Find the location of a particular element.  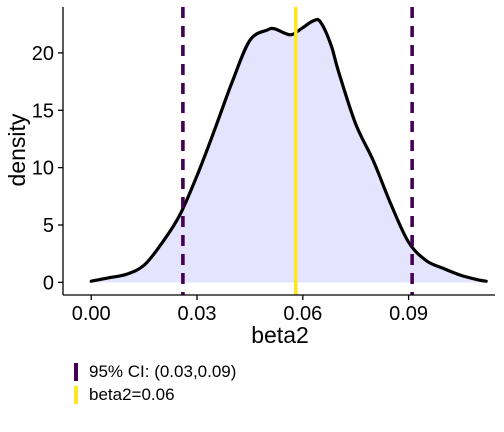

x-tick-label: 0.03 is located at coordinates (197, 314).